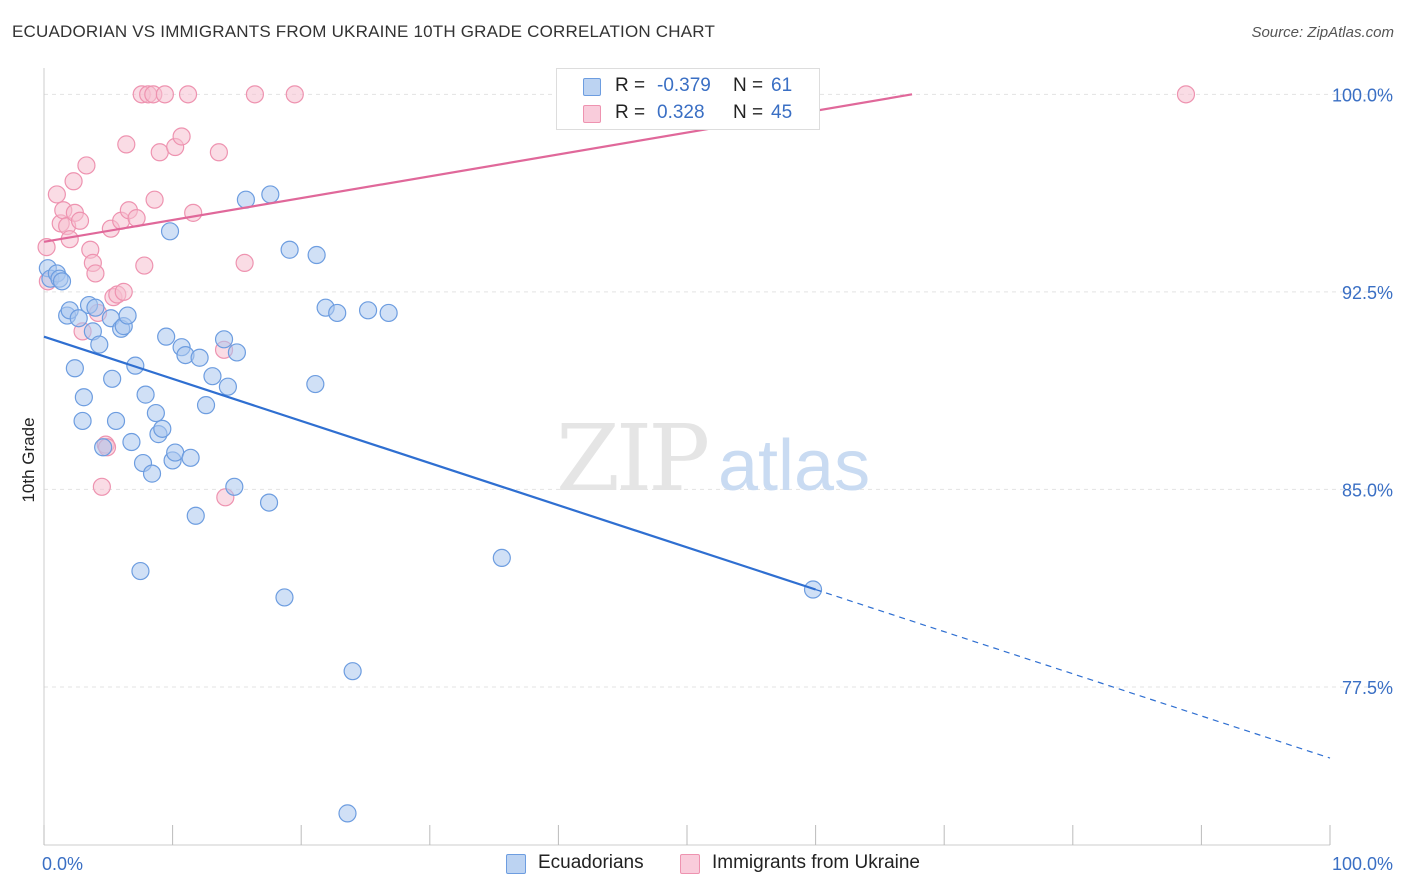 The height and width of the screenshot is (892, 1406). Describe the element at coordinates (28, 459) in the screenshot. I see `y-axis-label: 10th Grade` at that location.